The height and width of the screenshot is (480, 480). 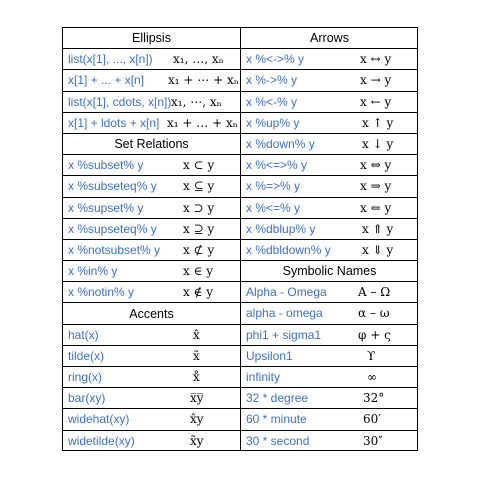 I want to click on table-row: alpha - omega α – ω, so click(x=329, y=314).